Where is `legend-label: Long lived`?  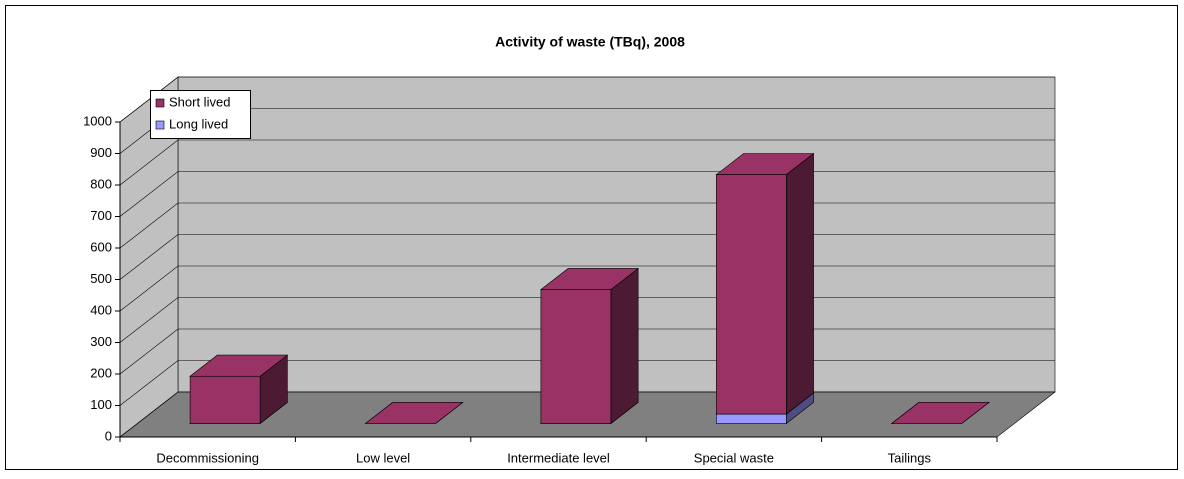 legend-label: Long lived is located at coordinates (198, 123).